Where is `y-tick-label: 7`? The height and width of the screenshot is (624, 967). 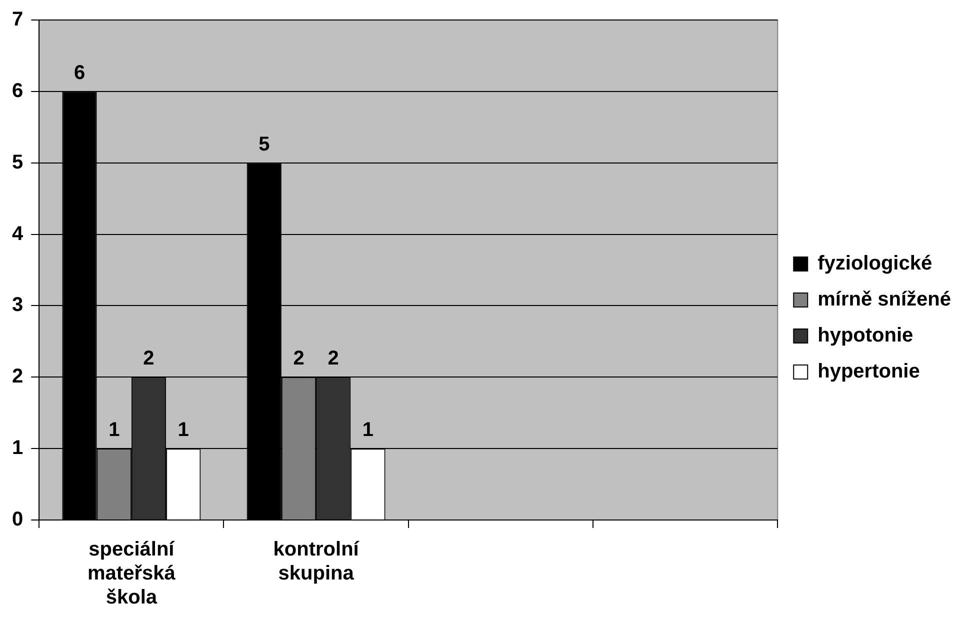
y-tick-label: 7 is located at coordinates (18, 19).